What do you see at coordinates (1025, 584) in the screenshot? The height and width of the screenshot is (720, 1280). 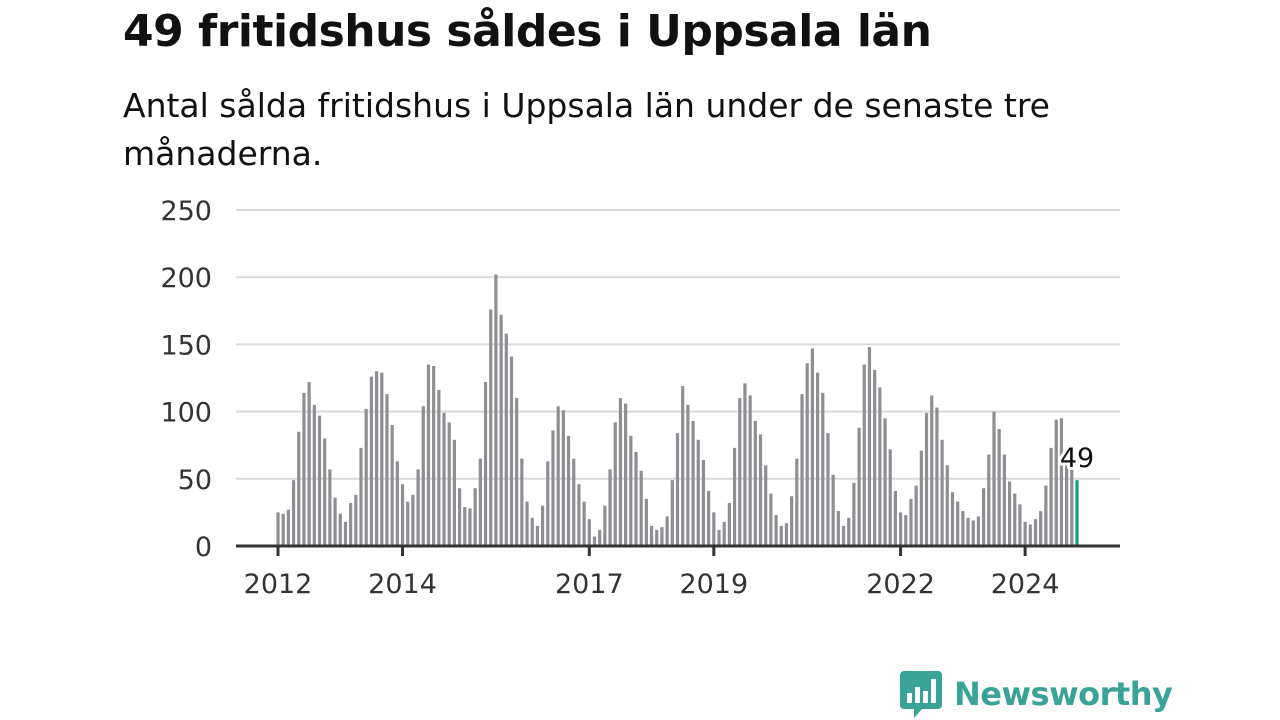 I see `x-tick-label: 2024` at bounding box center [1025, 584].